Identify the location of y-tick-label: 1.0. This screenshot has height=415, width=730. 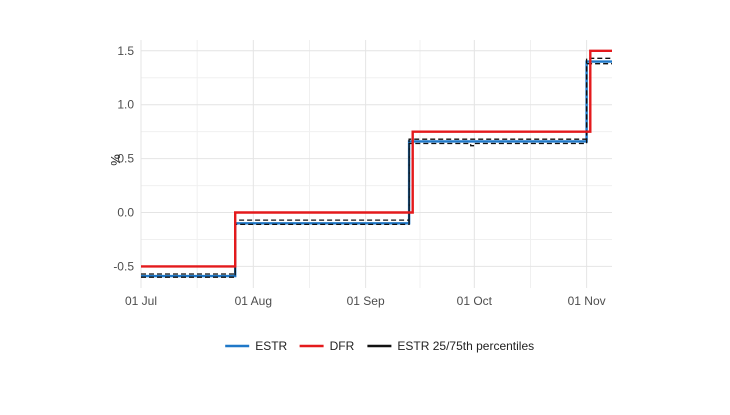
(125, 105).